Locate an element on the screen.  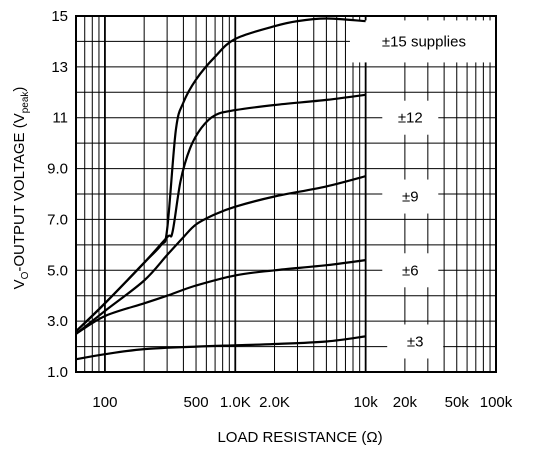
y-tick-label: 9.0 is located at coordinates (57, 169).